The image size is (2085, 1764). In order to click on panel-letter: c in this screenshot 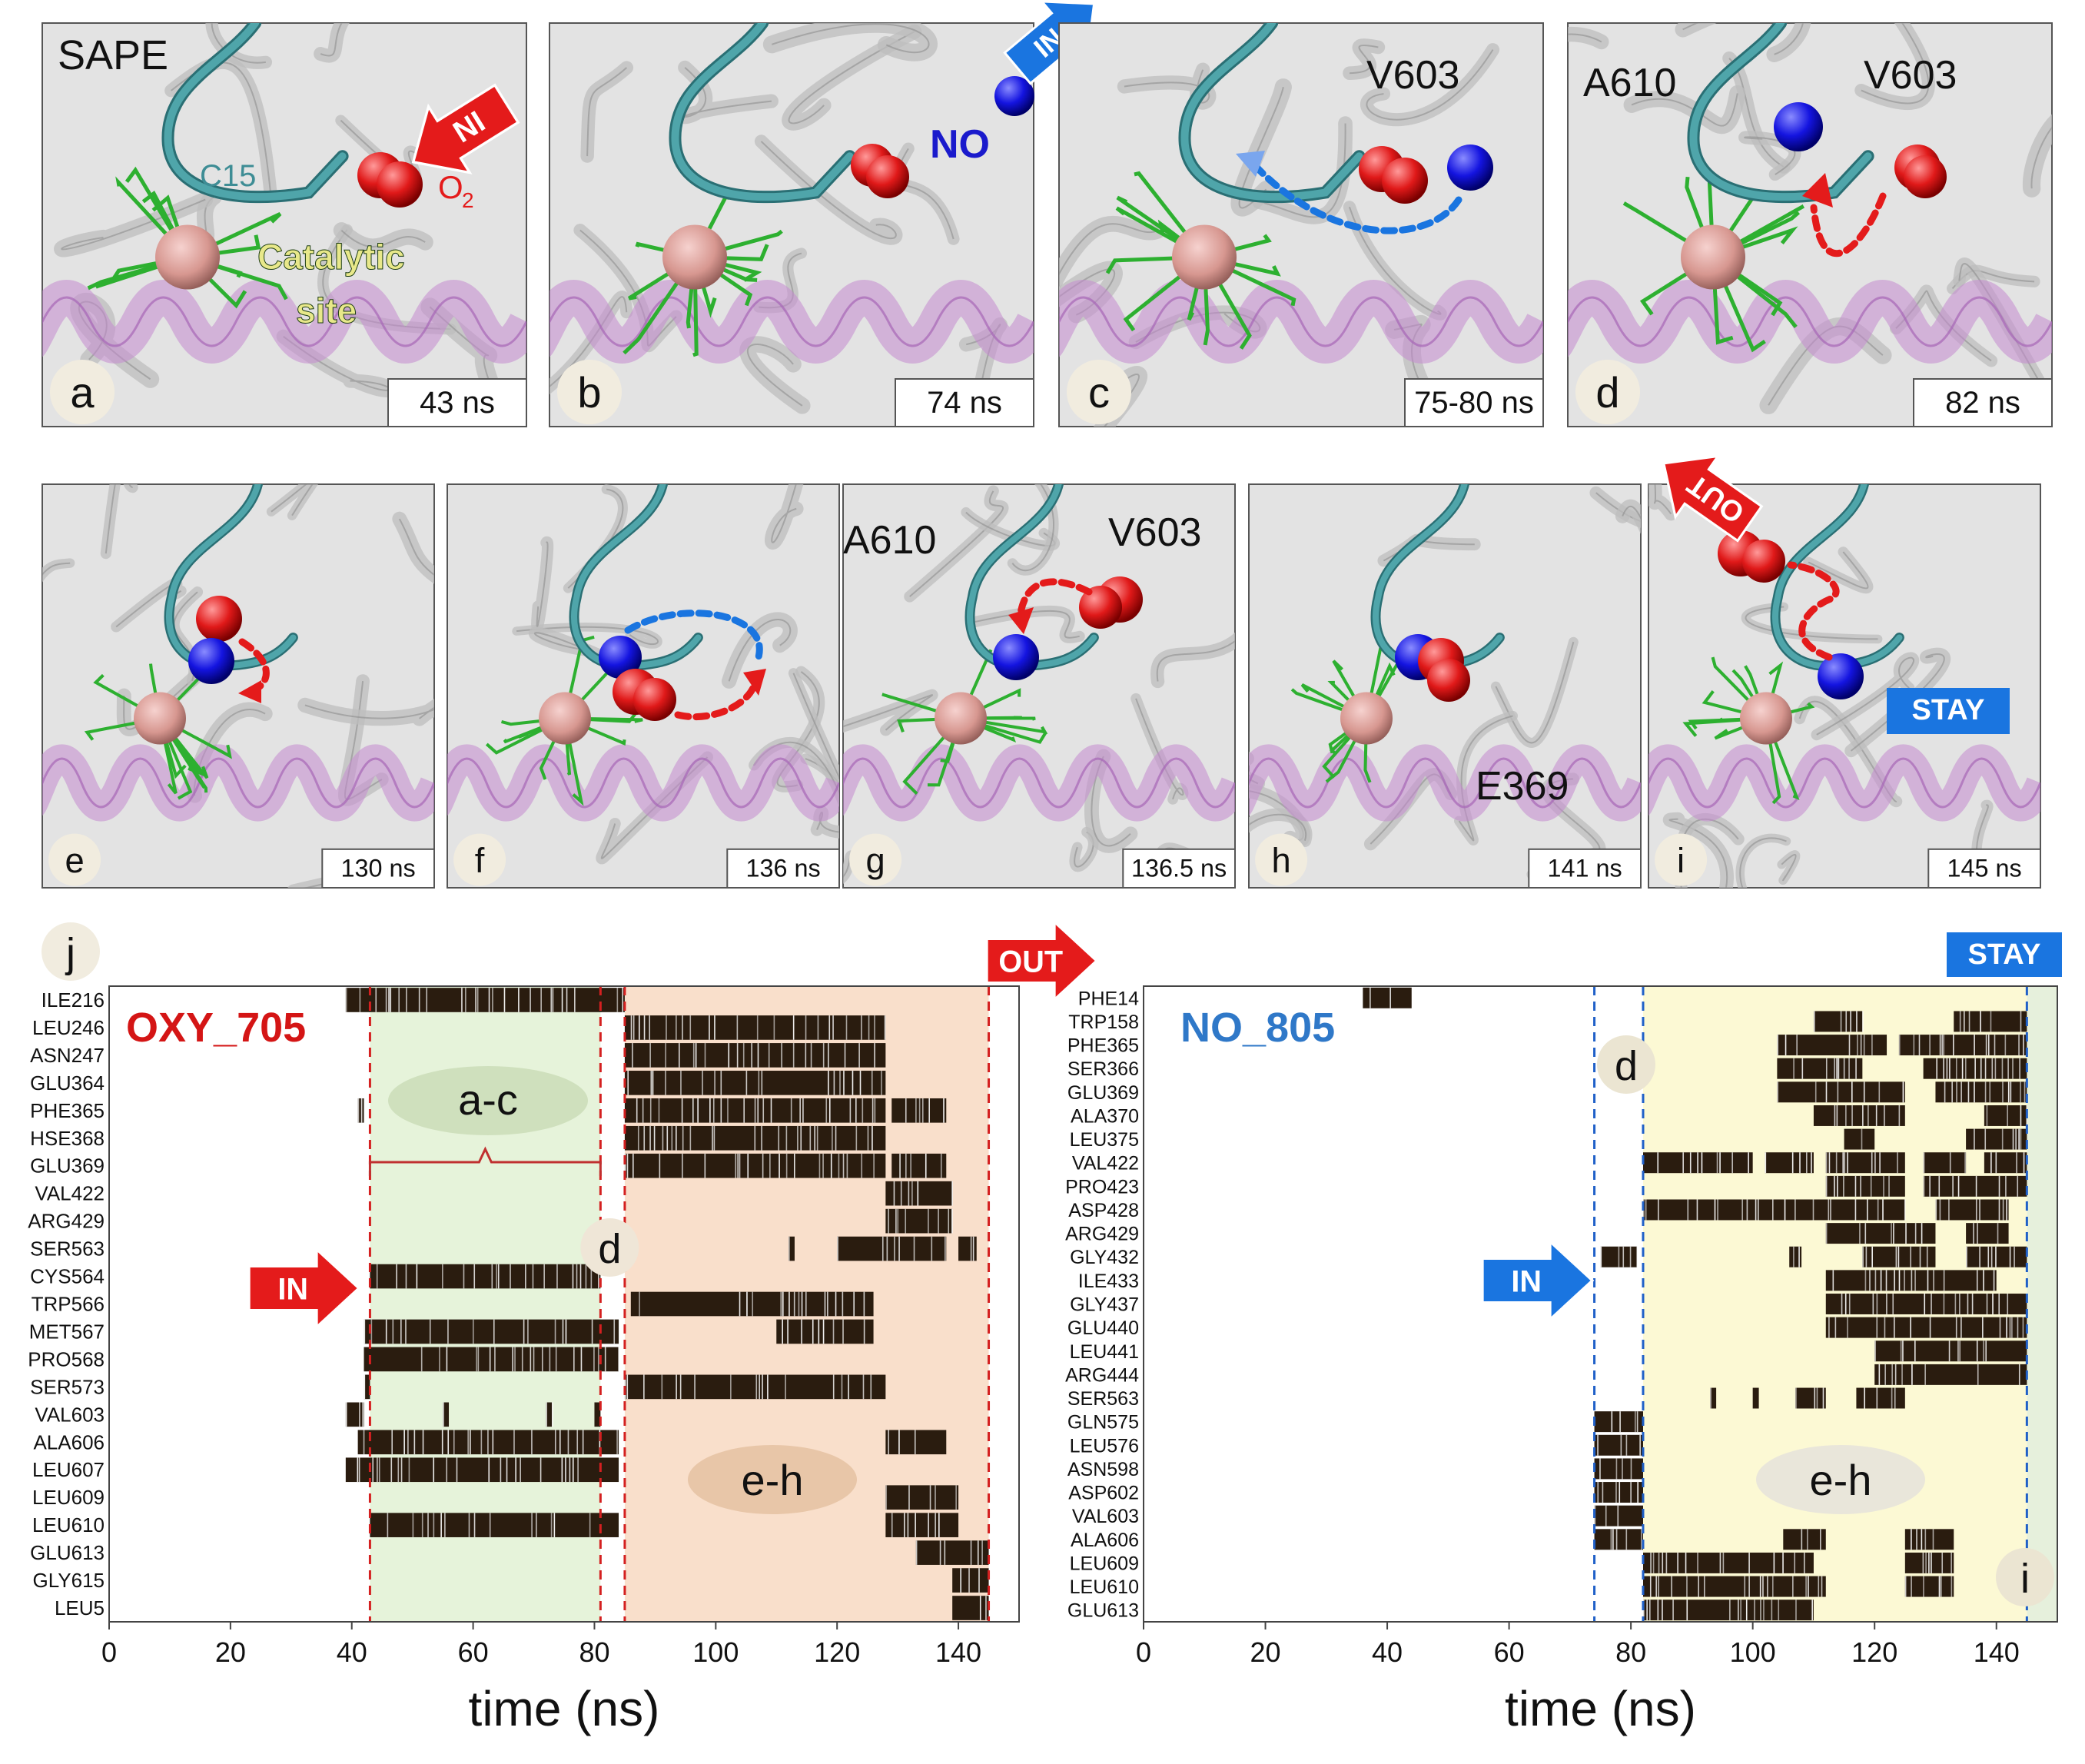, I will do `click(1099, 392)`.